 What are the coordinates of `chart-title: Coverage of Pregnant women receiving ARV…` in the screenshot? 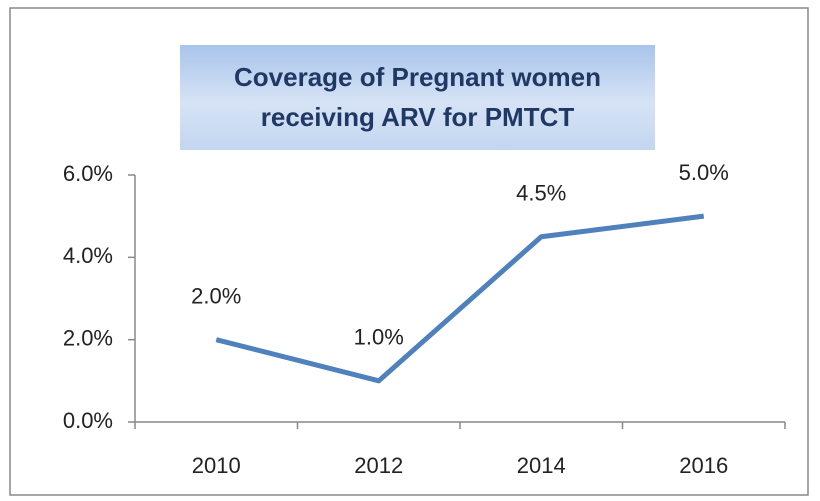 It's located at (417, 97).